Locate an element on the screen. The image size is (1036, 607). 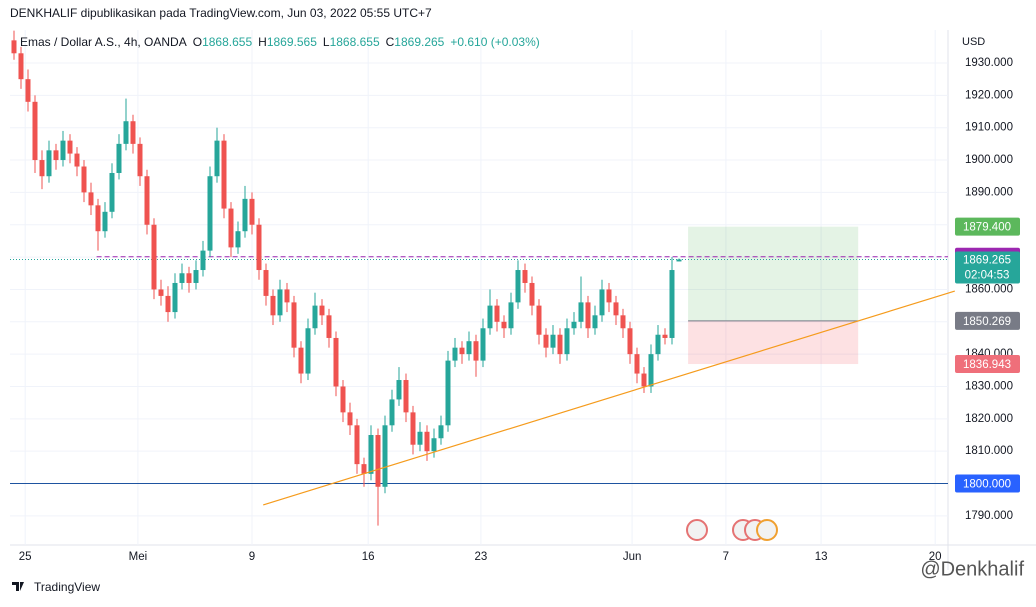
y-tick-label: 1900.000 is located at coordinates (989, 160).